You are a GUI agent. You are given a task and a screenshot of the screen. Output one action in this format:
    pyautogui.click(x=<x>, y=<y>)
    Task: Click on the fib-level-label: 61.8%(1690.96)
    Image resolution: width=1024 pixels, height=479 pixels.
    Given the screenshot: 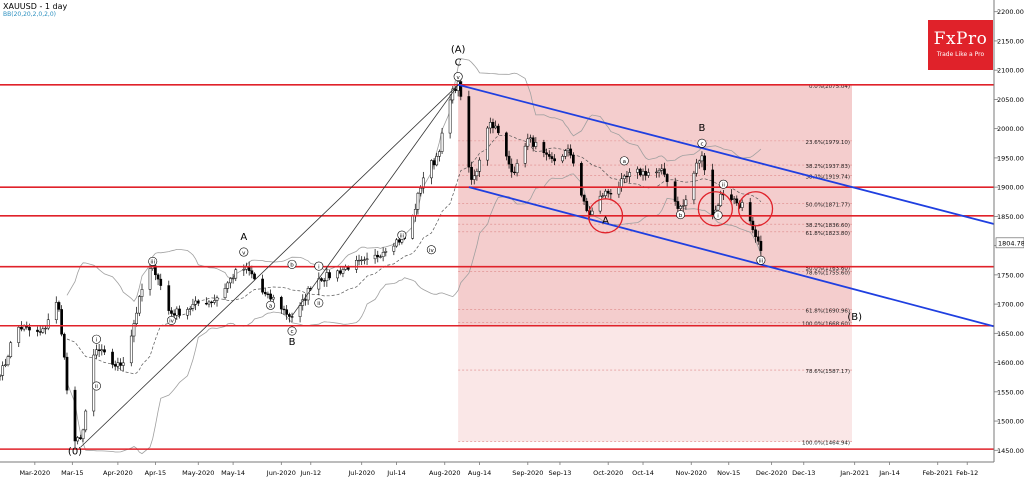 What is the action you would take?
    pyautogui.click(x=827, y=311)
    